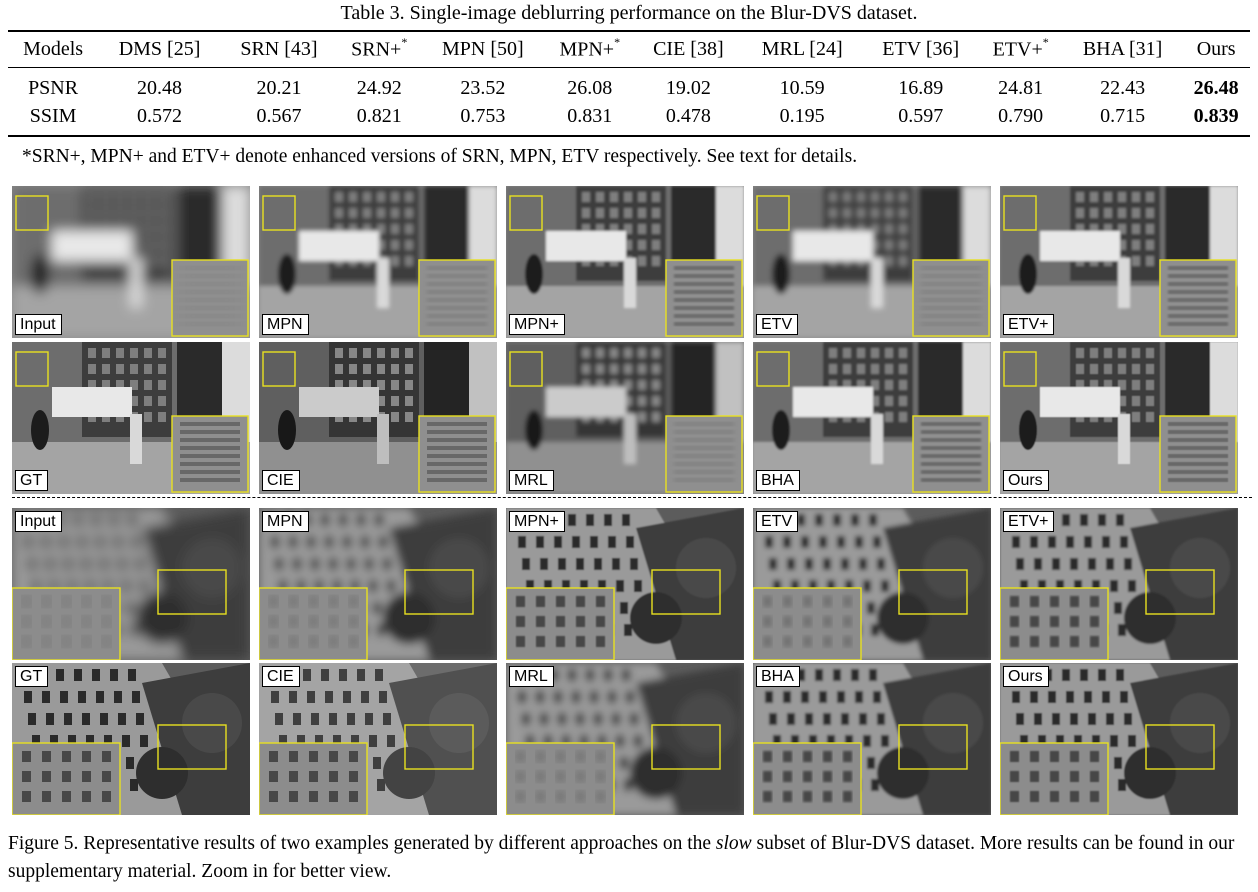 The height and width of the screenshot is (892, 1258). I want to click on table-cell: 10.59, so click(802, 87).